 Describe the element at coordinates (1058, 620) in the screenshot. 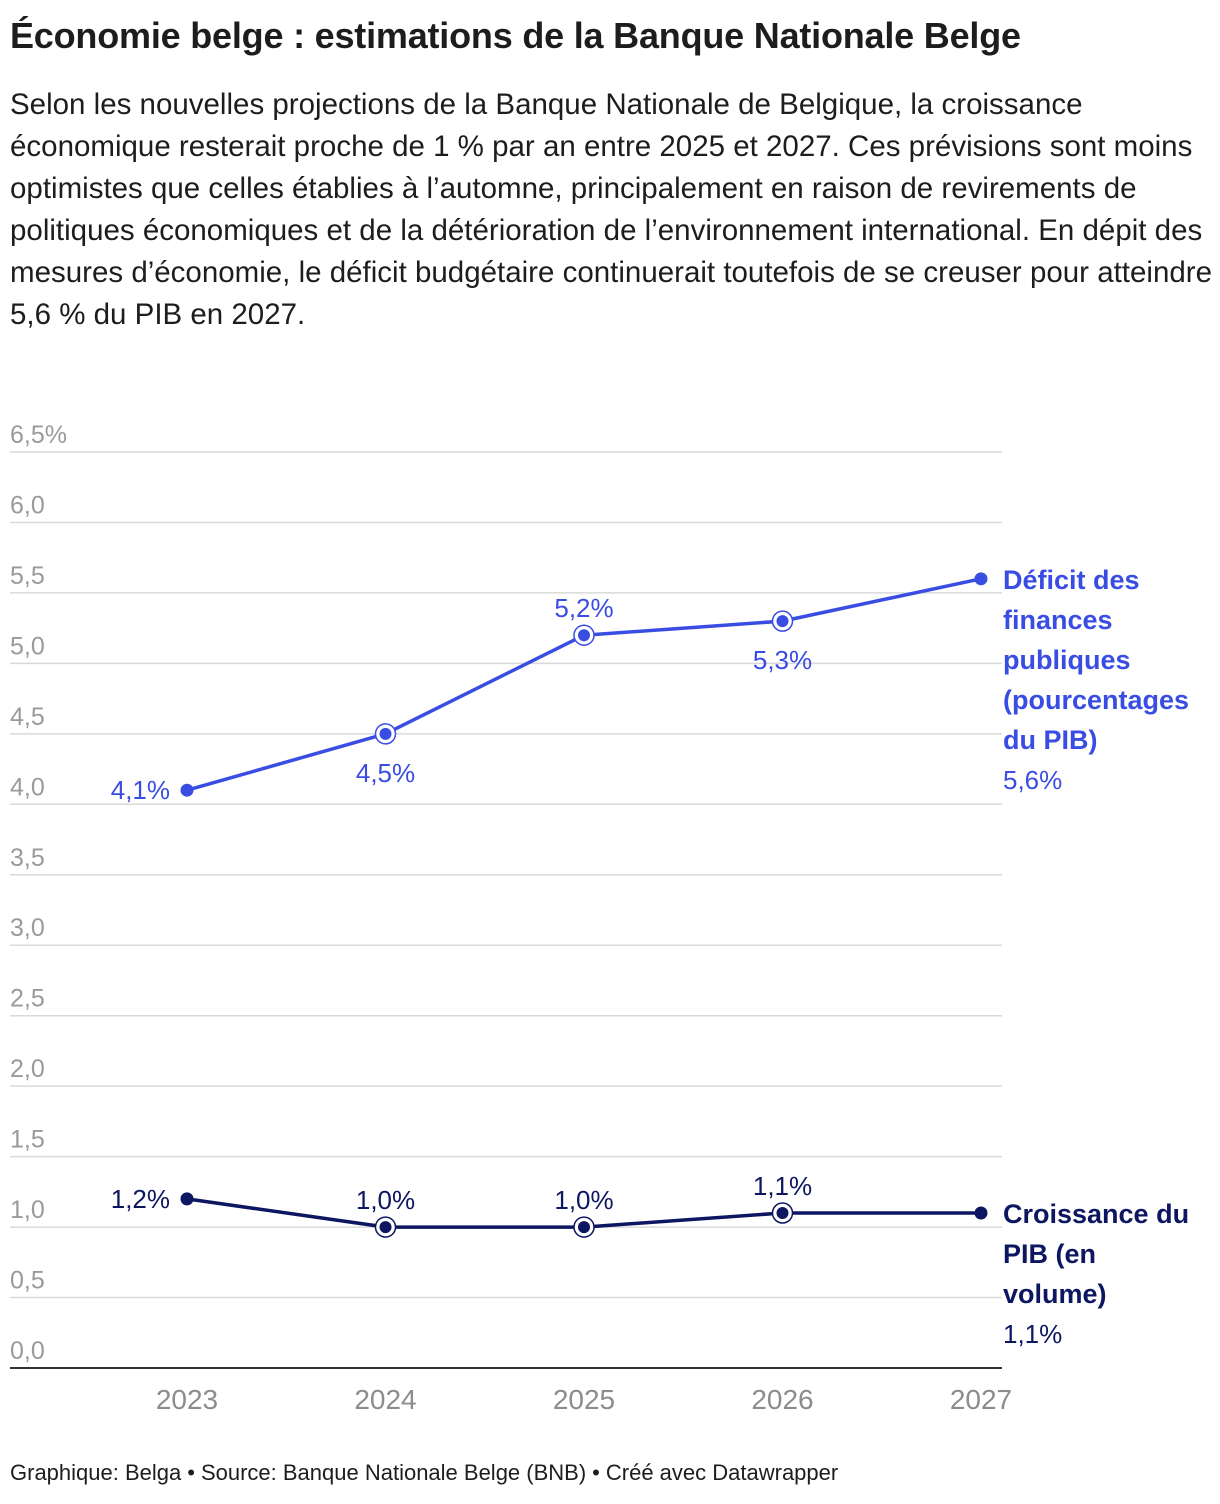

I see `series-label: finances` at that location.